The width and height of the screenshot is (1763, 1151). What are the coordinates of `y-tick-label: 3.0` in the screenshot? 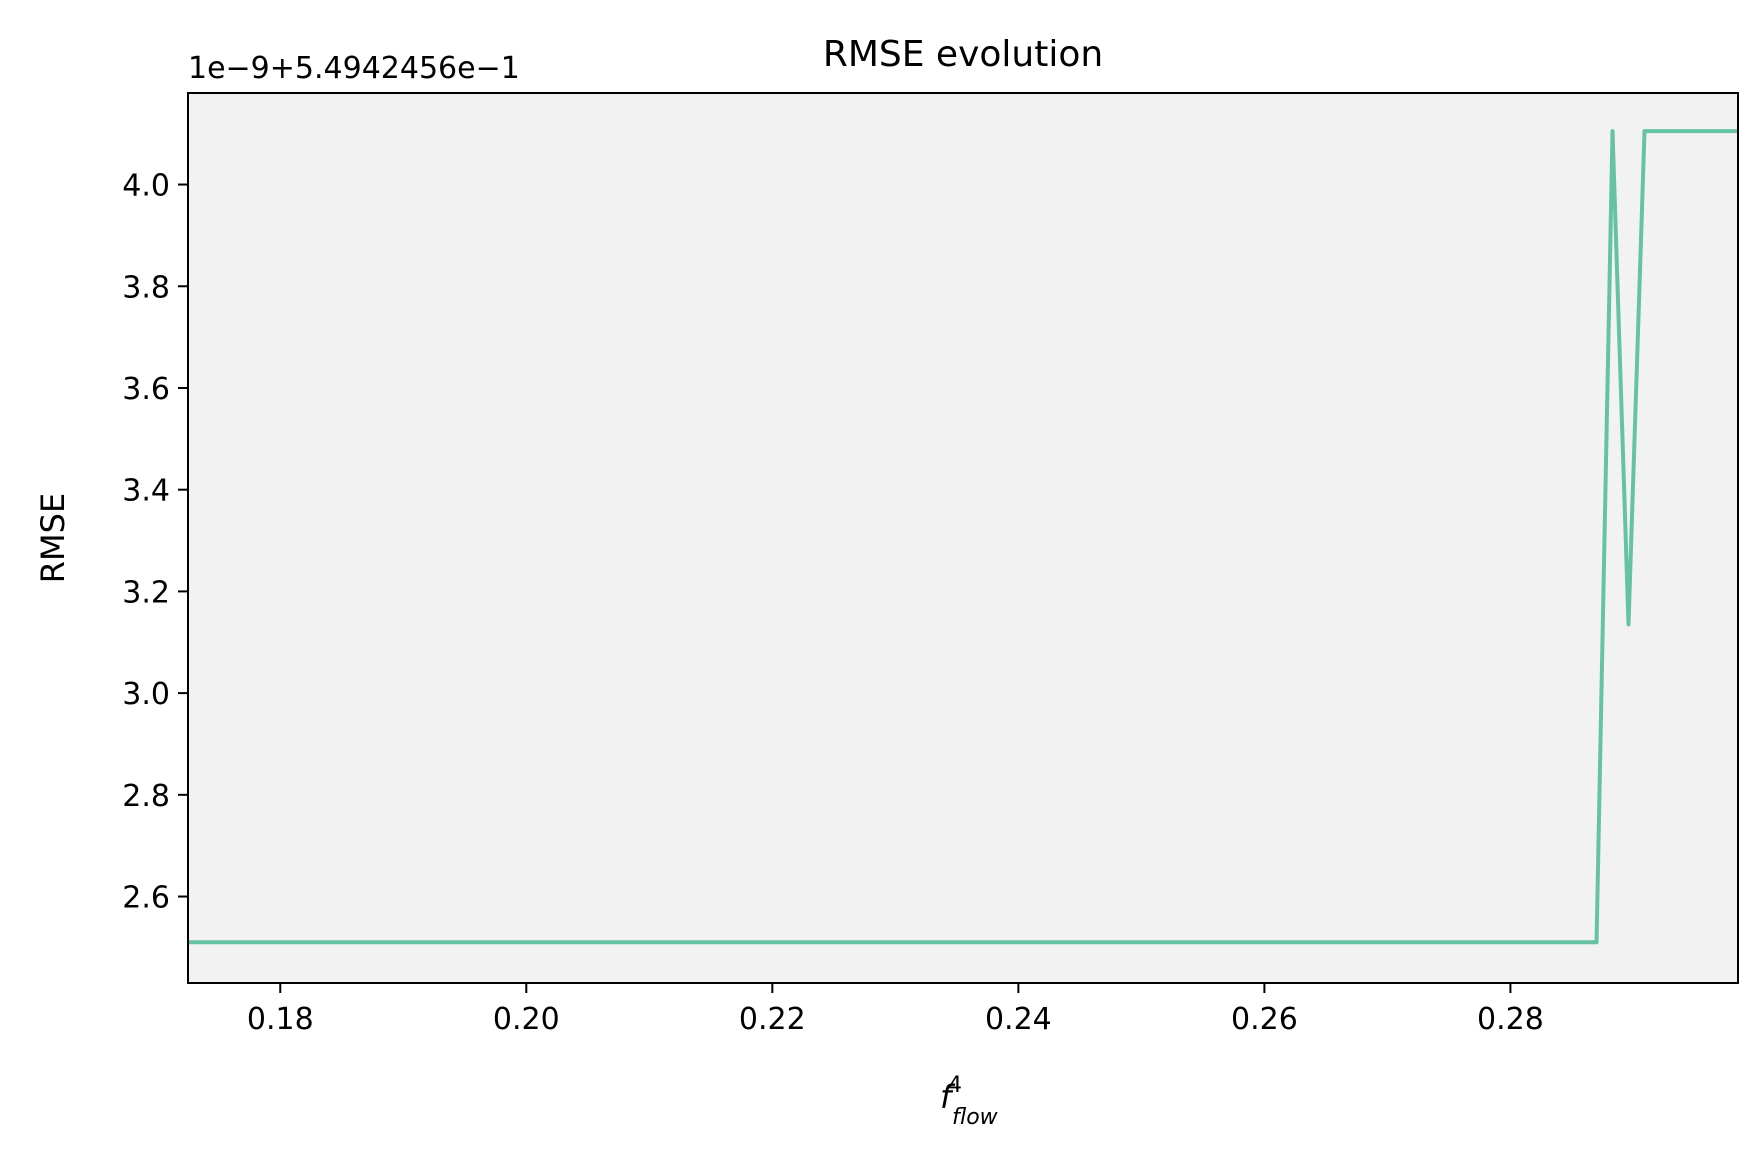 It's located at (146, 694).